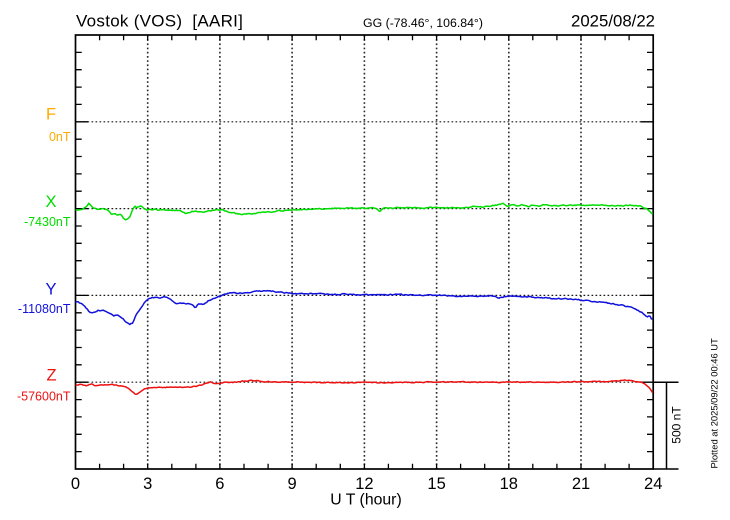 This screenshot has width=730, height=520. What do you see at coordinates (60, 137) in the screenshot?
I see `svg-text: 0nT` at bounding box center [60, 137].